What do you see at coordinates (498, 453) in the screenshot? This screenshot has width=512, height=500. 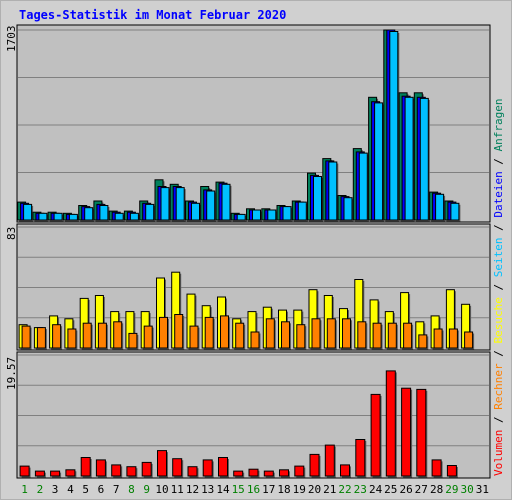 I see `legend-volumen: Volumen` at bounding box center [498, 453].